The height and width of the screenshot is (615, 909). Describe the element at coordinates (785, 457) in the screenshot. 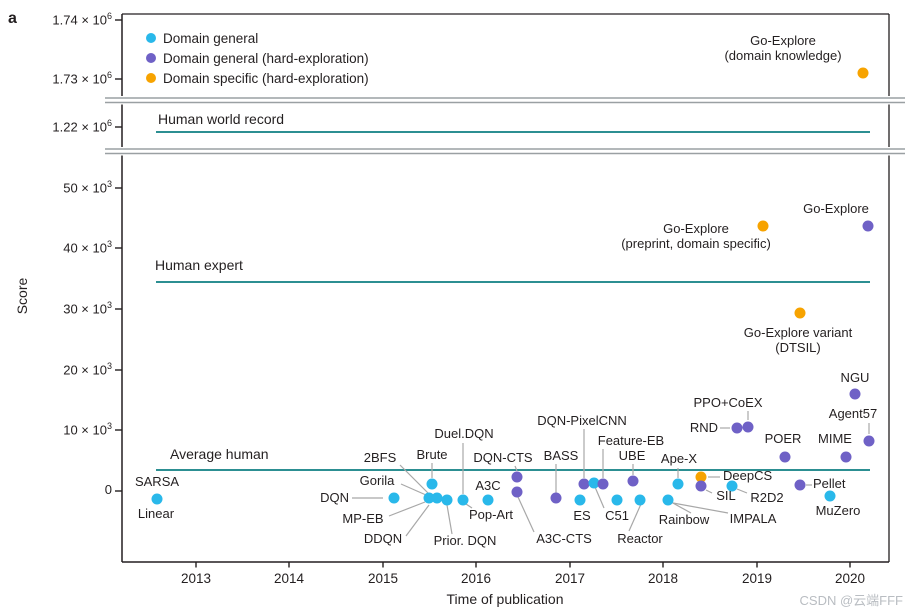

I see `point-poer` at that location.